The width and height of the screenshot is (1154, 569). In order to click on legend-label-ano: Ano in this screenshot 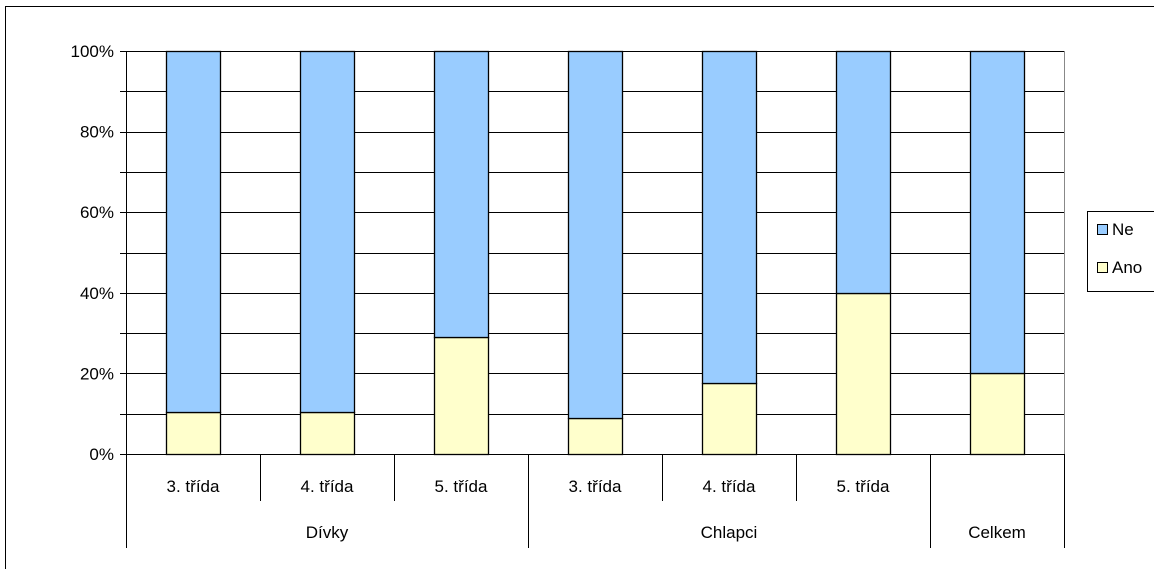, I will do `click(1127, 267)`.